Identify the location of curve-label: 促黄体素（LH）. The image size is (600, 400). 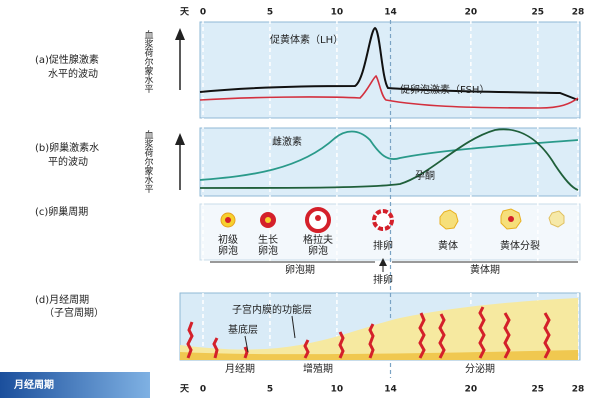
(306, 39).